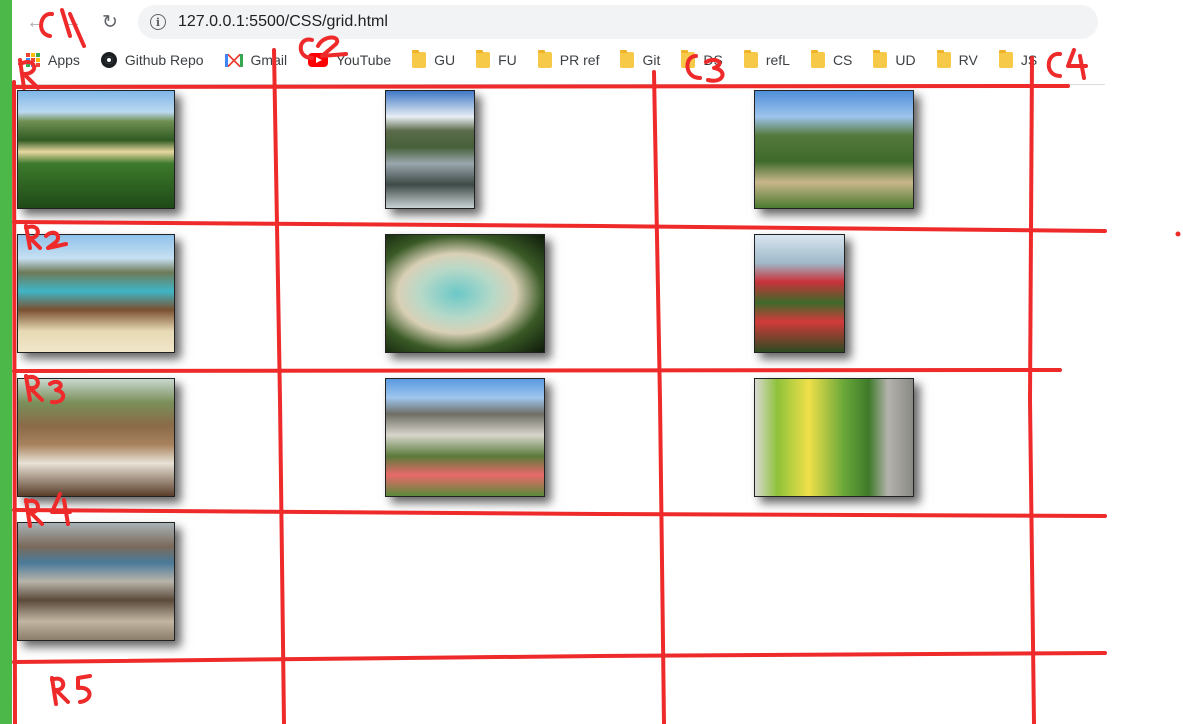 This screenshot has width=1183, height=724. I want to click on bookmark-label: RV, so click(968, 60).